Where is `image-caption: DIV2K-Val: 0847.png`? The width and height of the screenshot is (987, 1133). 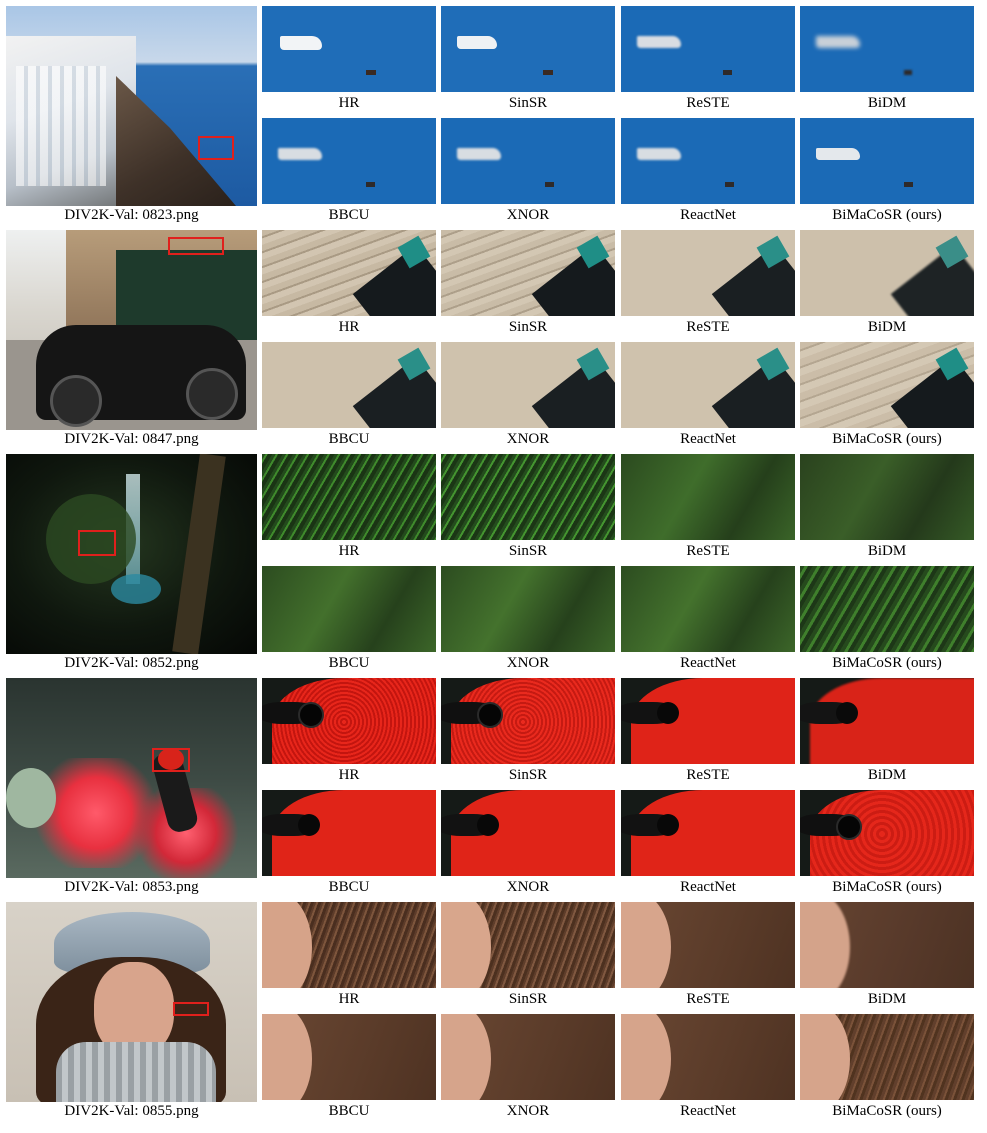 image-caption: DIV2K-Val: 0847.png is located at coordinates (131, 439).